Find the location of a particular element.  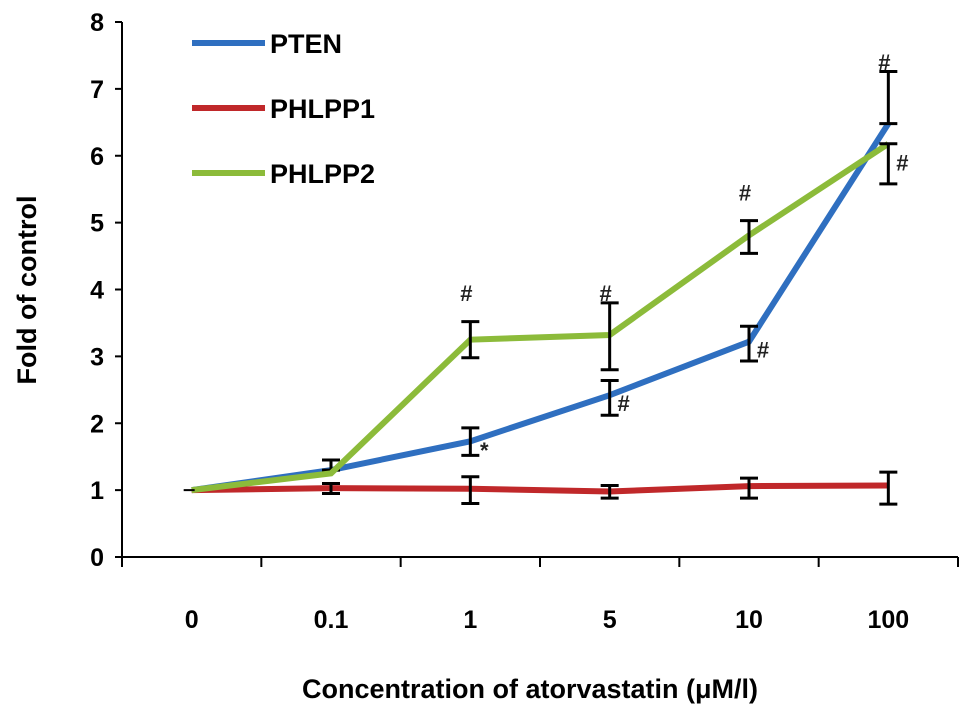

legend: PTEN PHLPP1 PHLPP2 is located at coordinates (283, 109).